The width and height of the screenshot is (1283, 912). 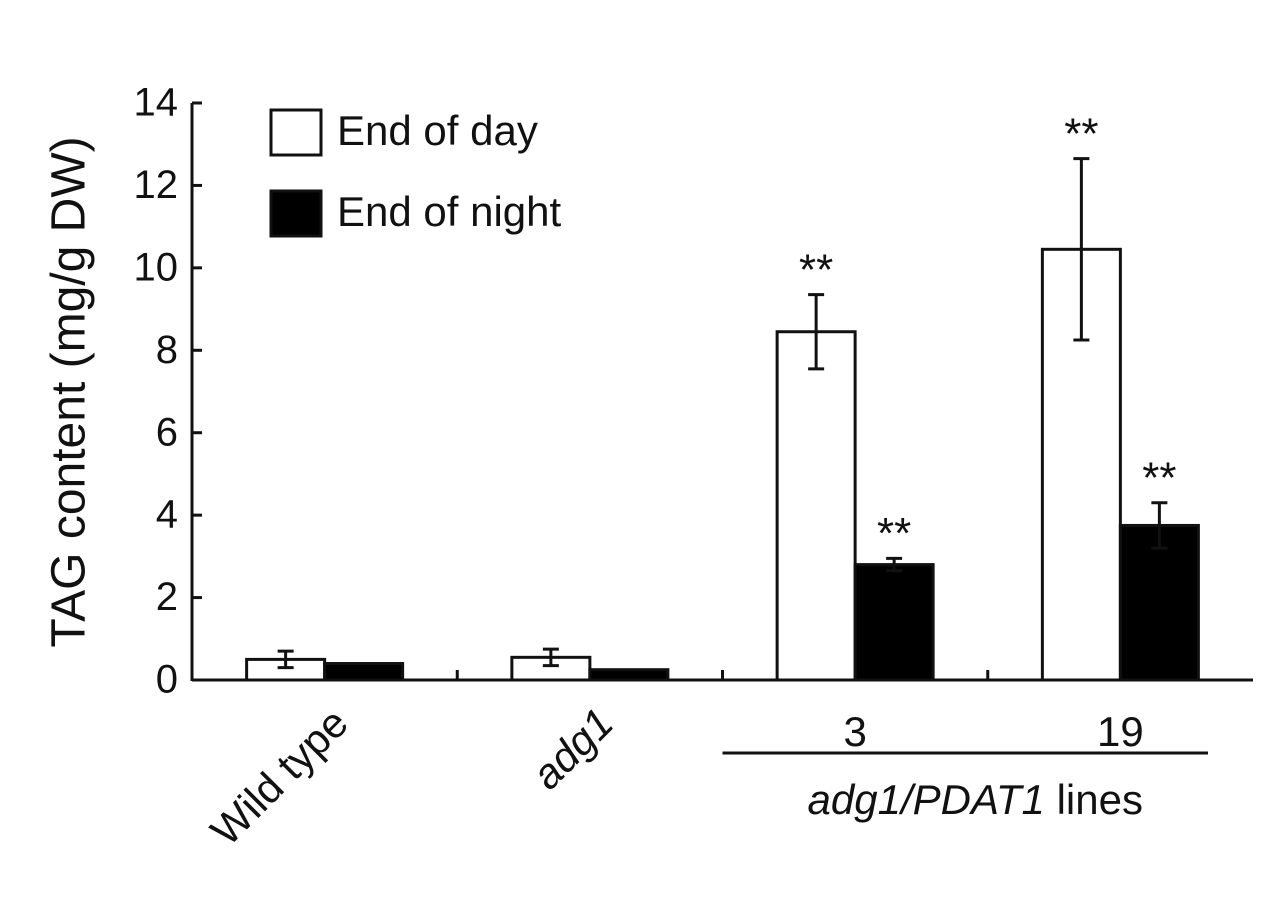 What do you see at coordinates (437, 130) in the screenshot?
I see `legend-label: End of day` at bounding box center [437, 130].